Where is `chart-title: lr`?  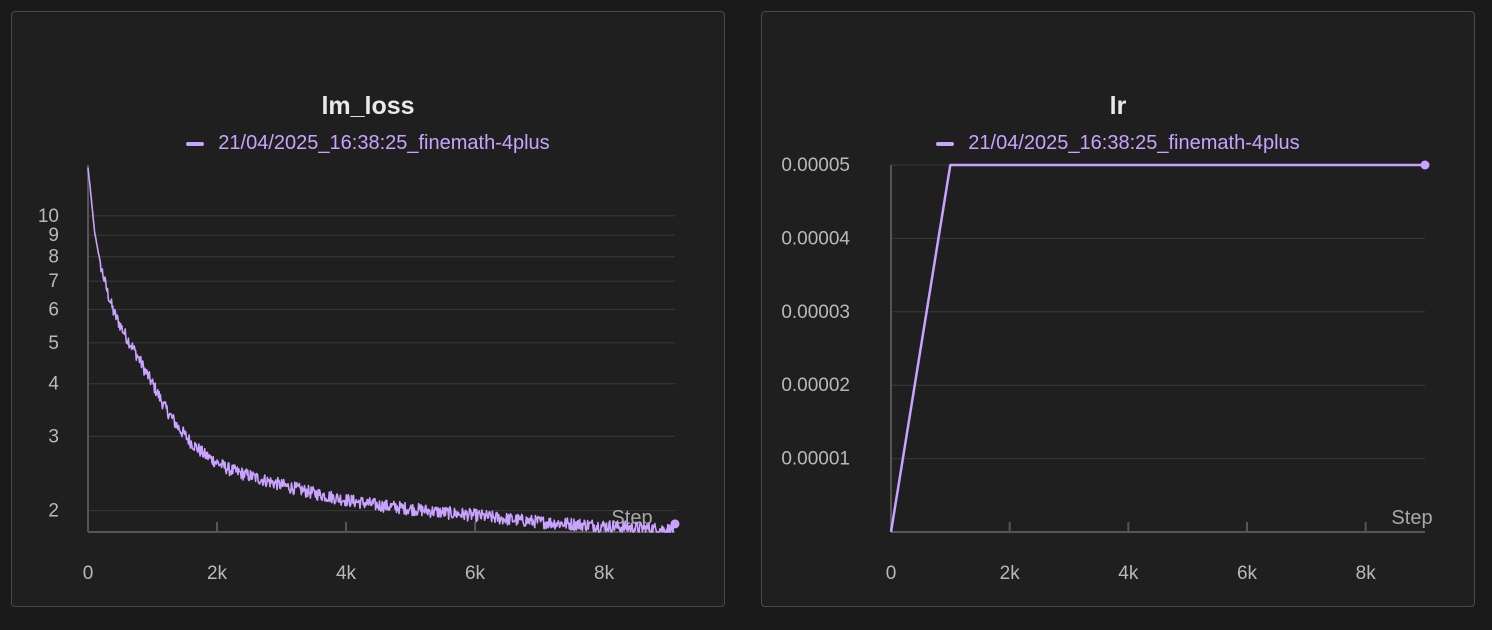 chart-title: lr is located at coordinates (1118, 106).